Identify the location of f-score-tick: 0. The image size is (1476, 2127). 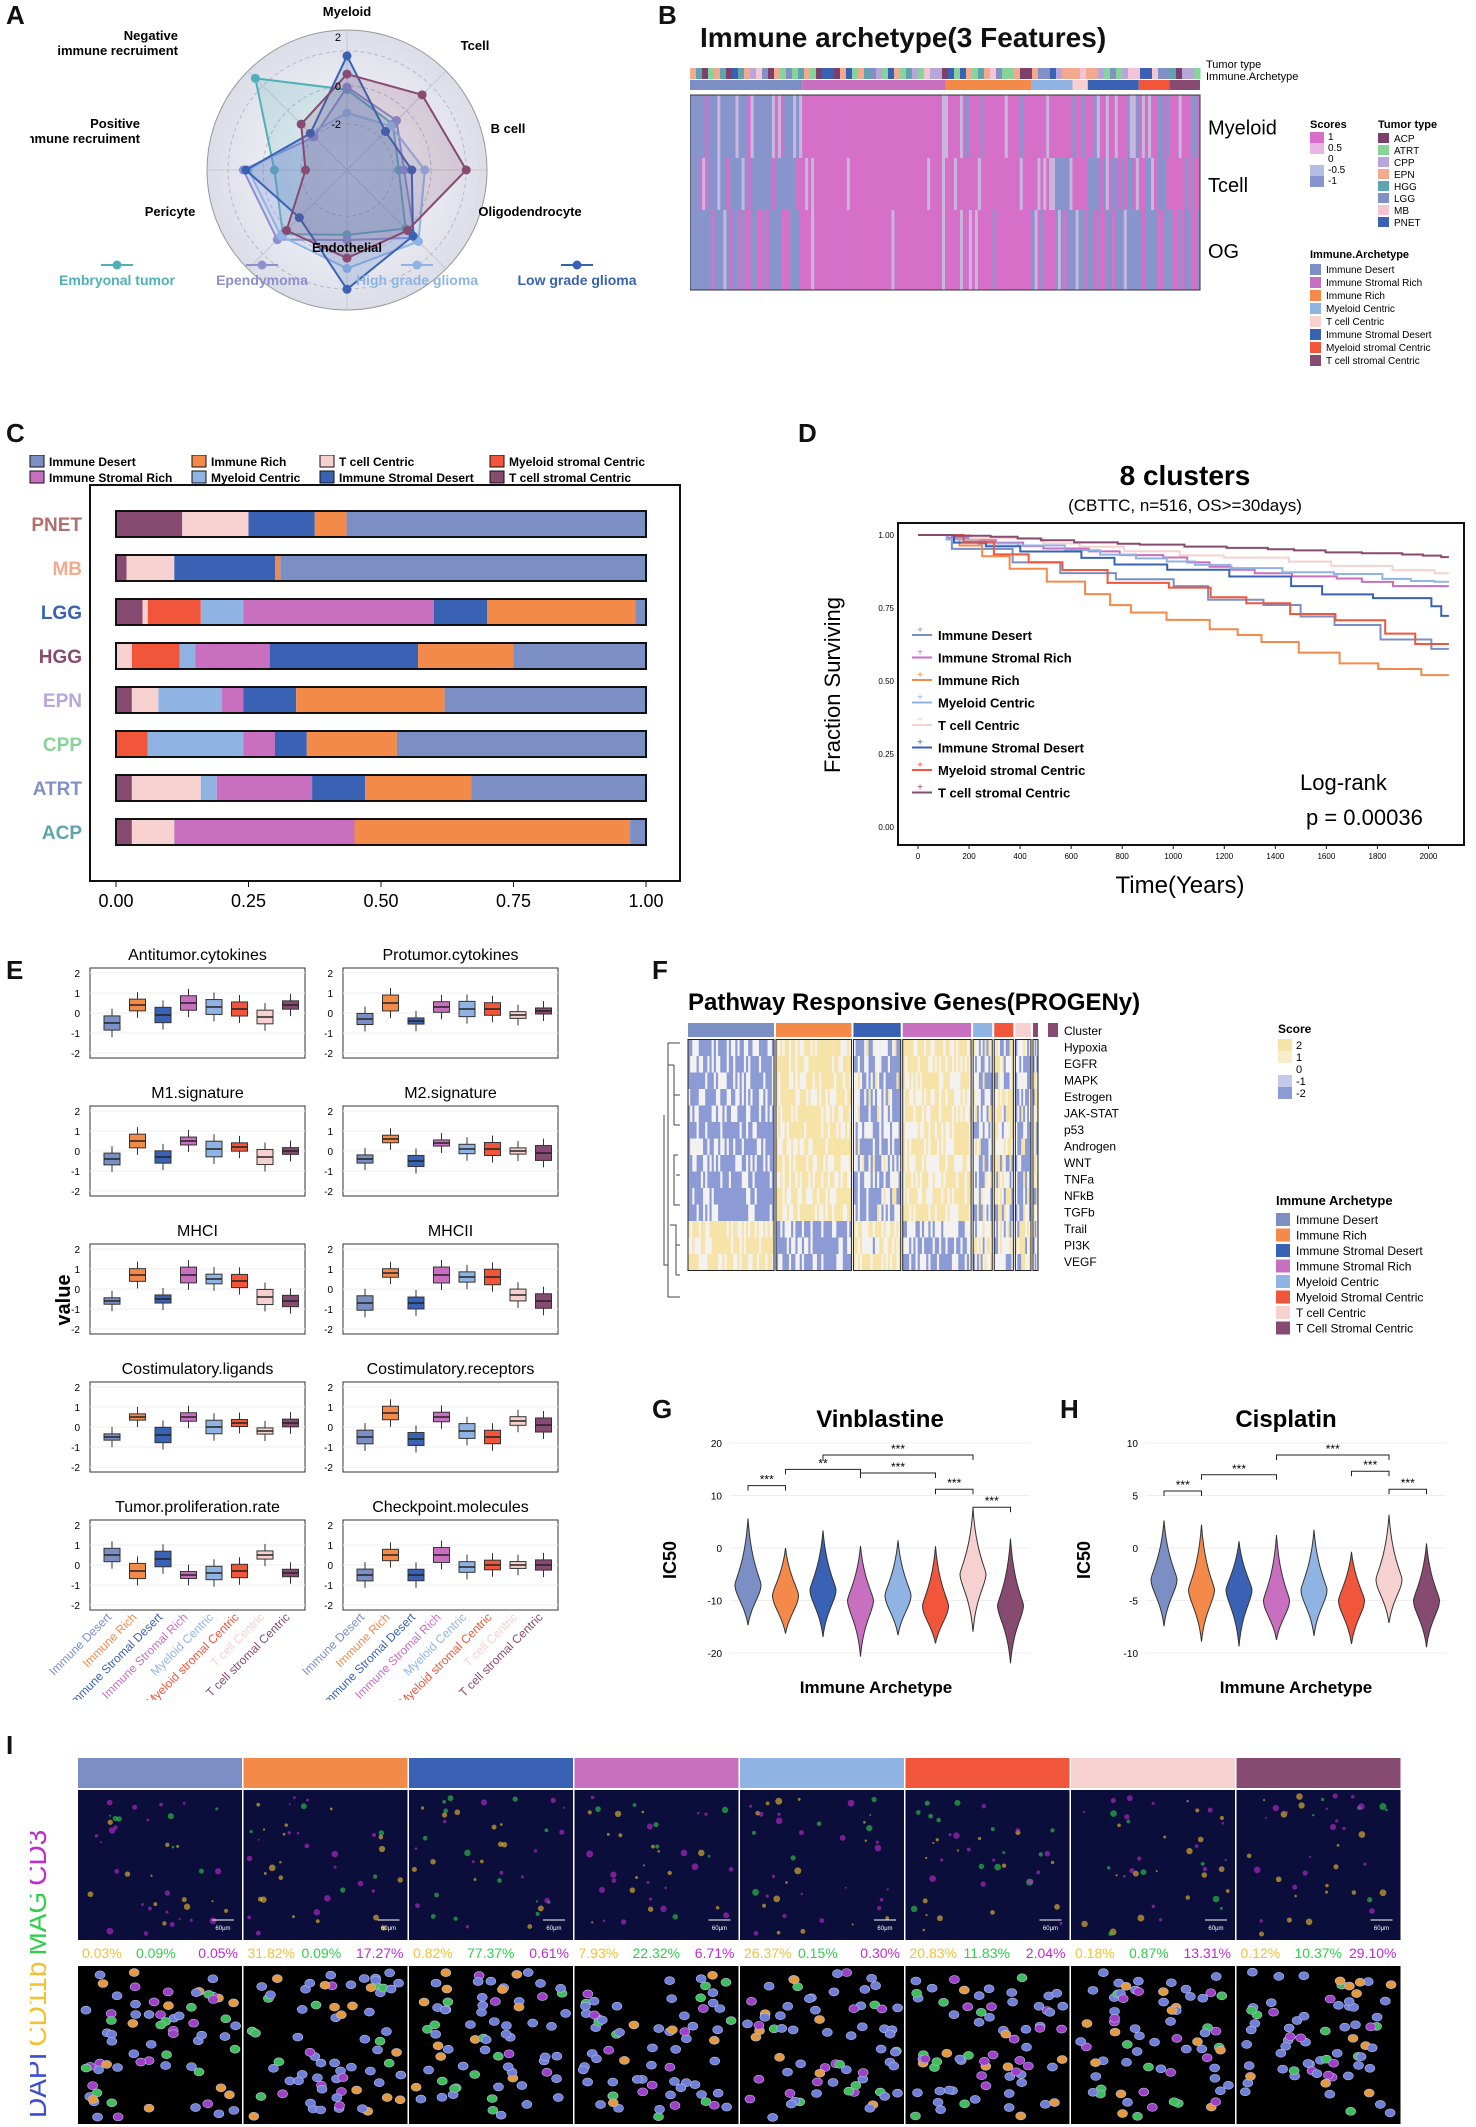
(1299, 1070).